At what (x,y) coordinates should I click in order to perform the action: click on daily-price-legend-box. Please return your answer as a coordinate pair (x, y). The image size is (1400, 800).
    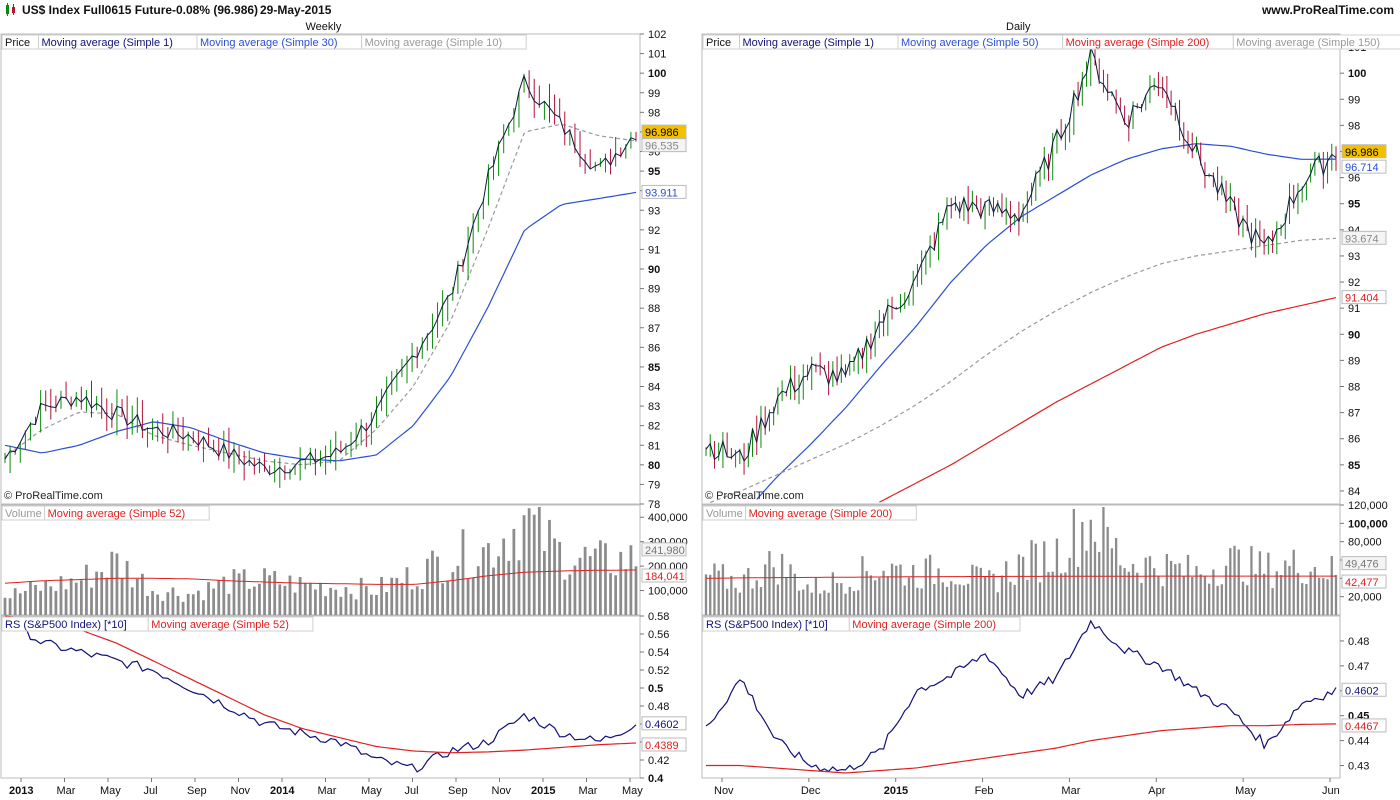
    Looking at the image, I should click on (1316, 42).